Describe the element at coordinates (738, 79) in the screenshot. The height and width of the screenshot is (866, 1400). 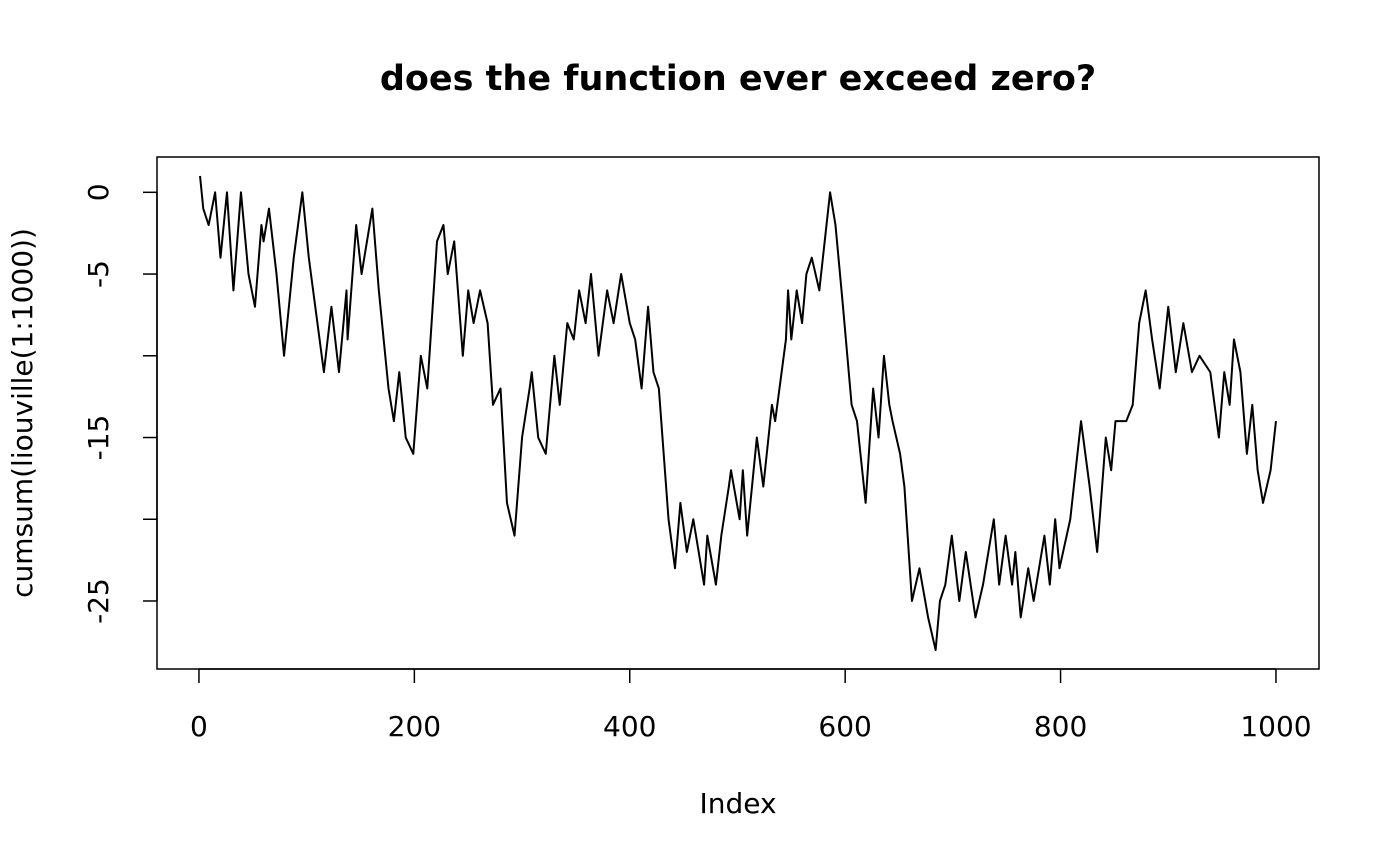
I see `chart-title: does the function ever exceed zero?` at that location.